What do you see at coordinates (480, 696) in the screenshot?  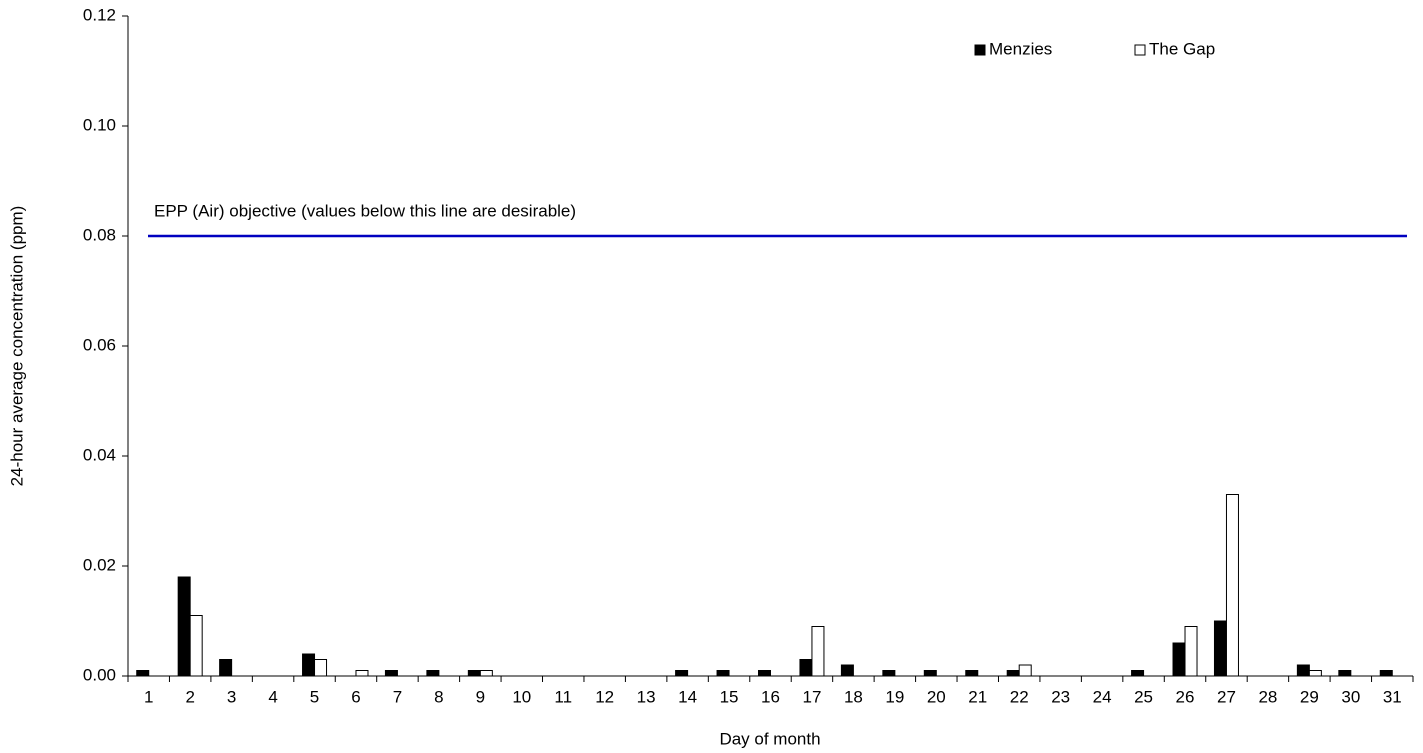 I see `x-tick-label: 9` at bounding box center [480, 696].